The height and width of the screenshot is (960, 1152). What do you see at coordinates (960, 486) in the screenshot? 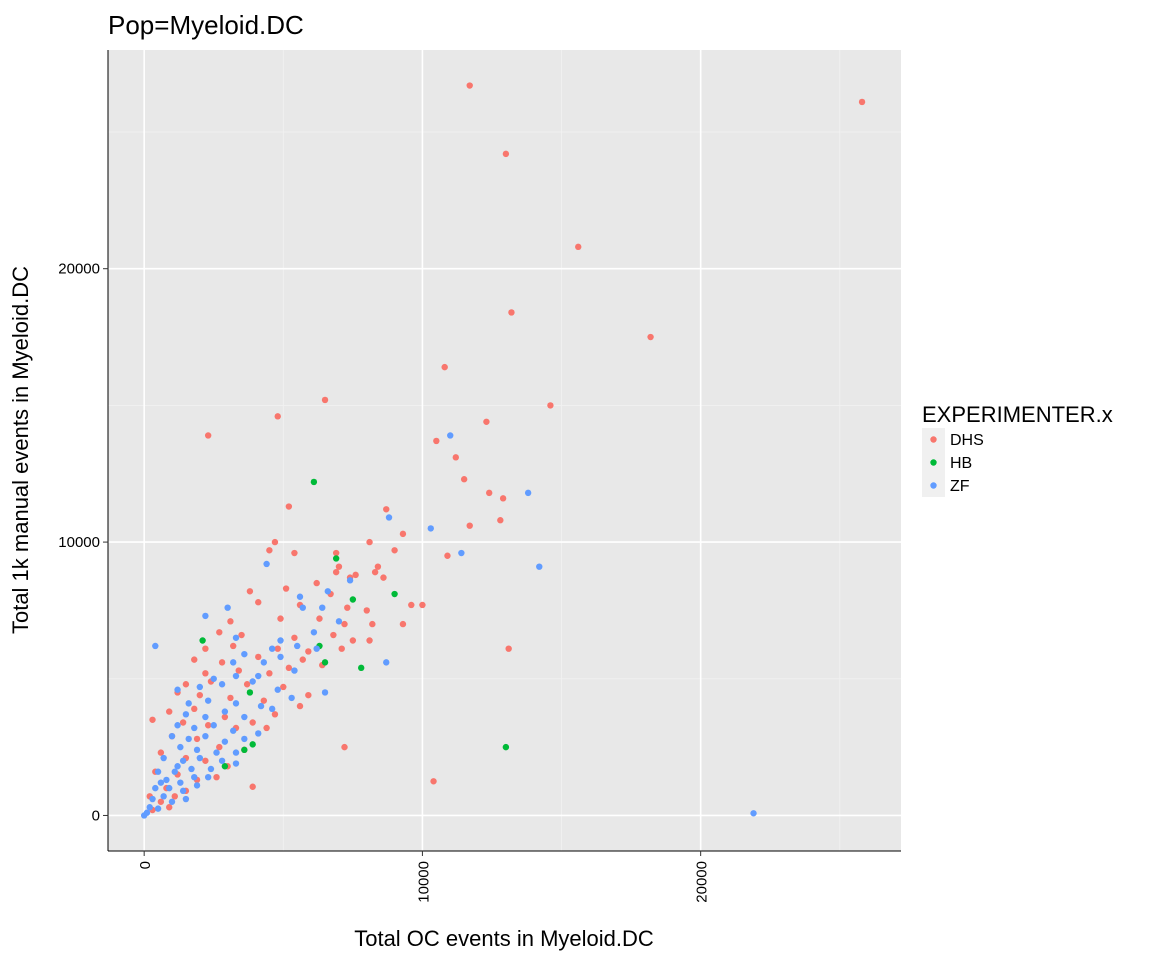
I see `legend-label-zf: ZF` at bounding box center [960, 486].